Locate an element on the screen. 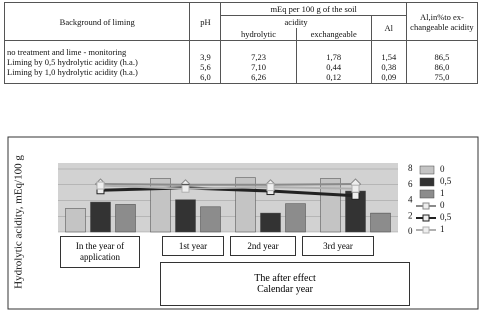 This screenshot has width=483, height=313. header-cell: exchangeable is located at coordinates (333, 34).